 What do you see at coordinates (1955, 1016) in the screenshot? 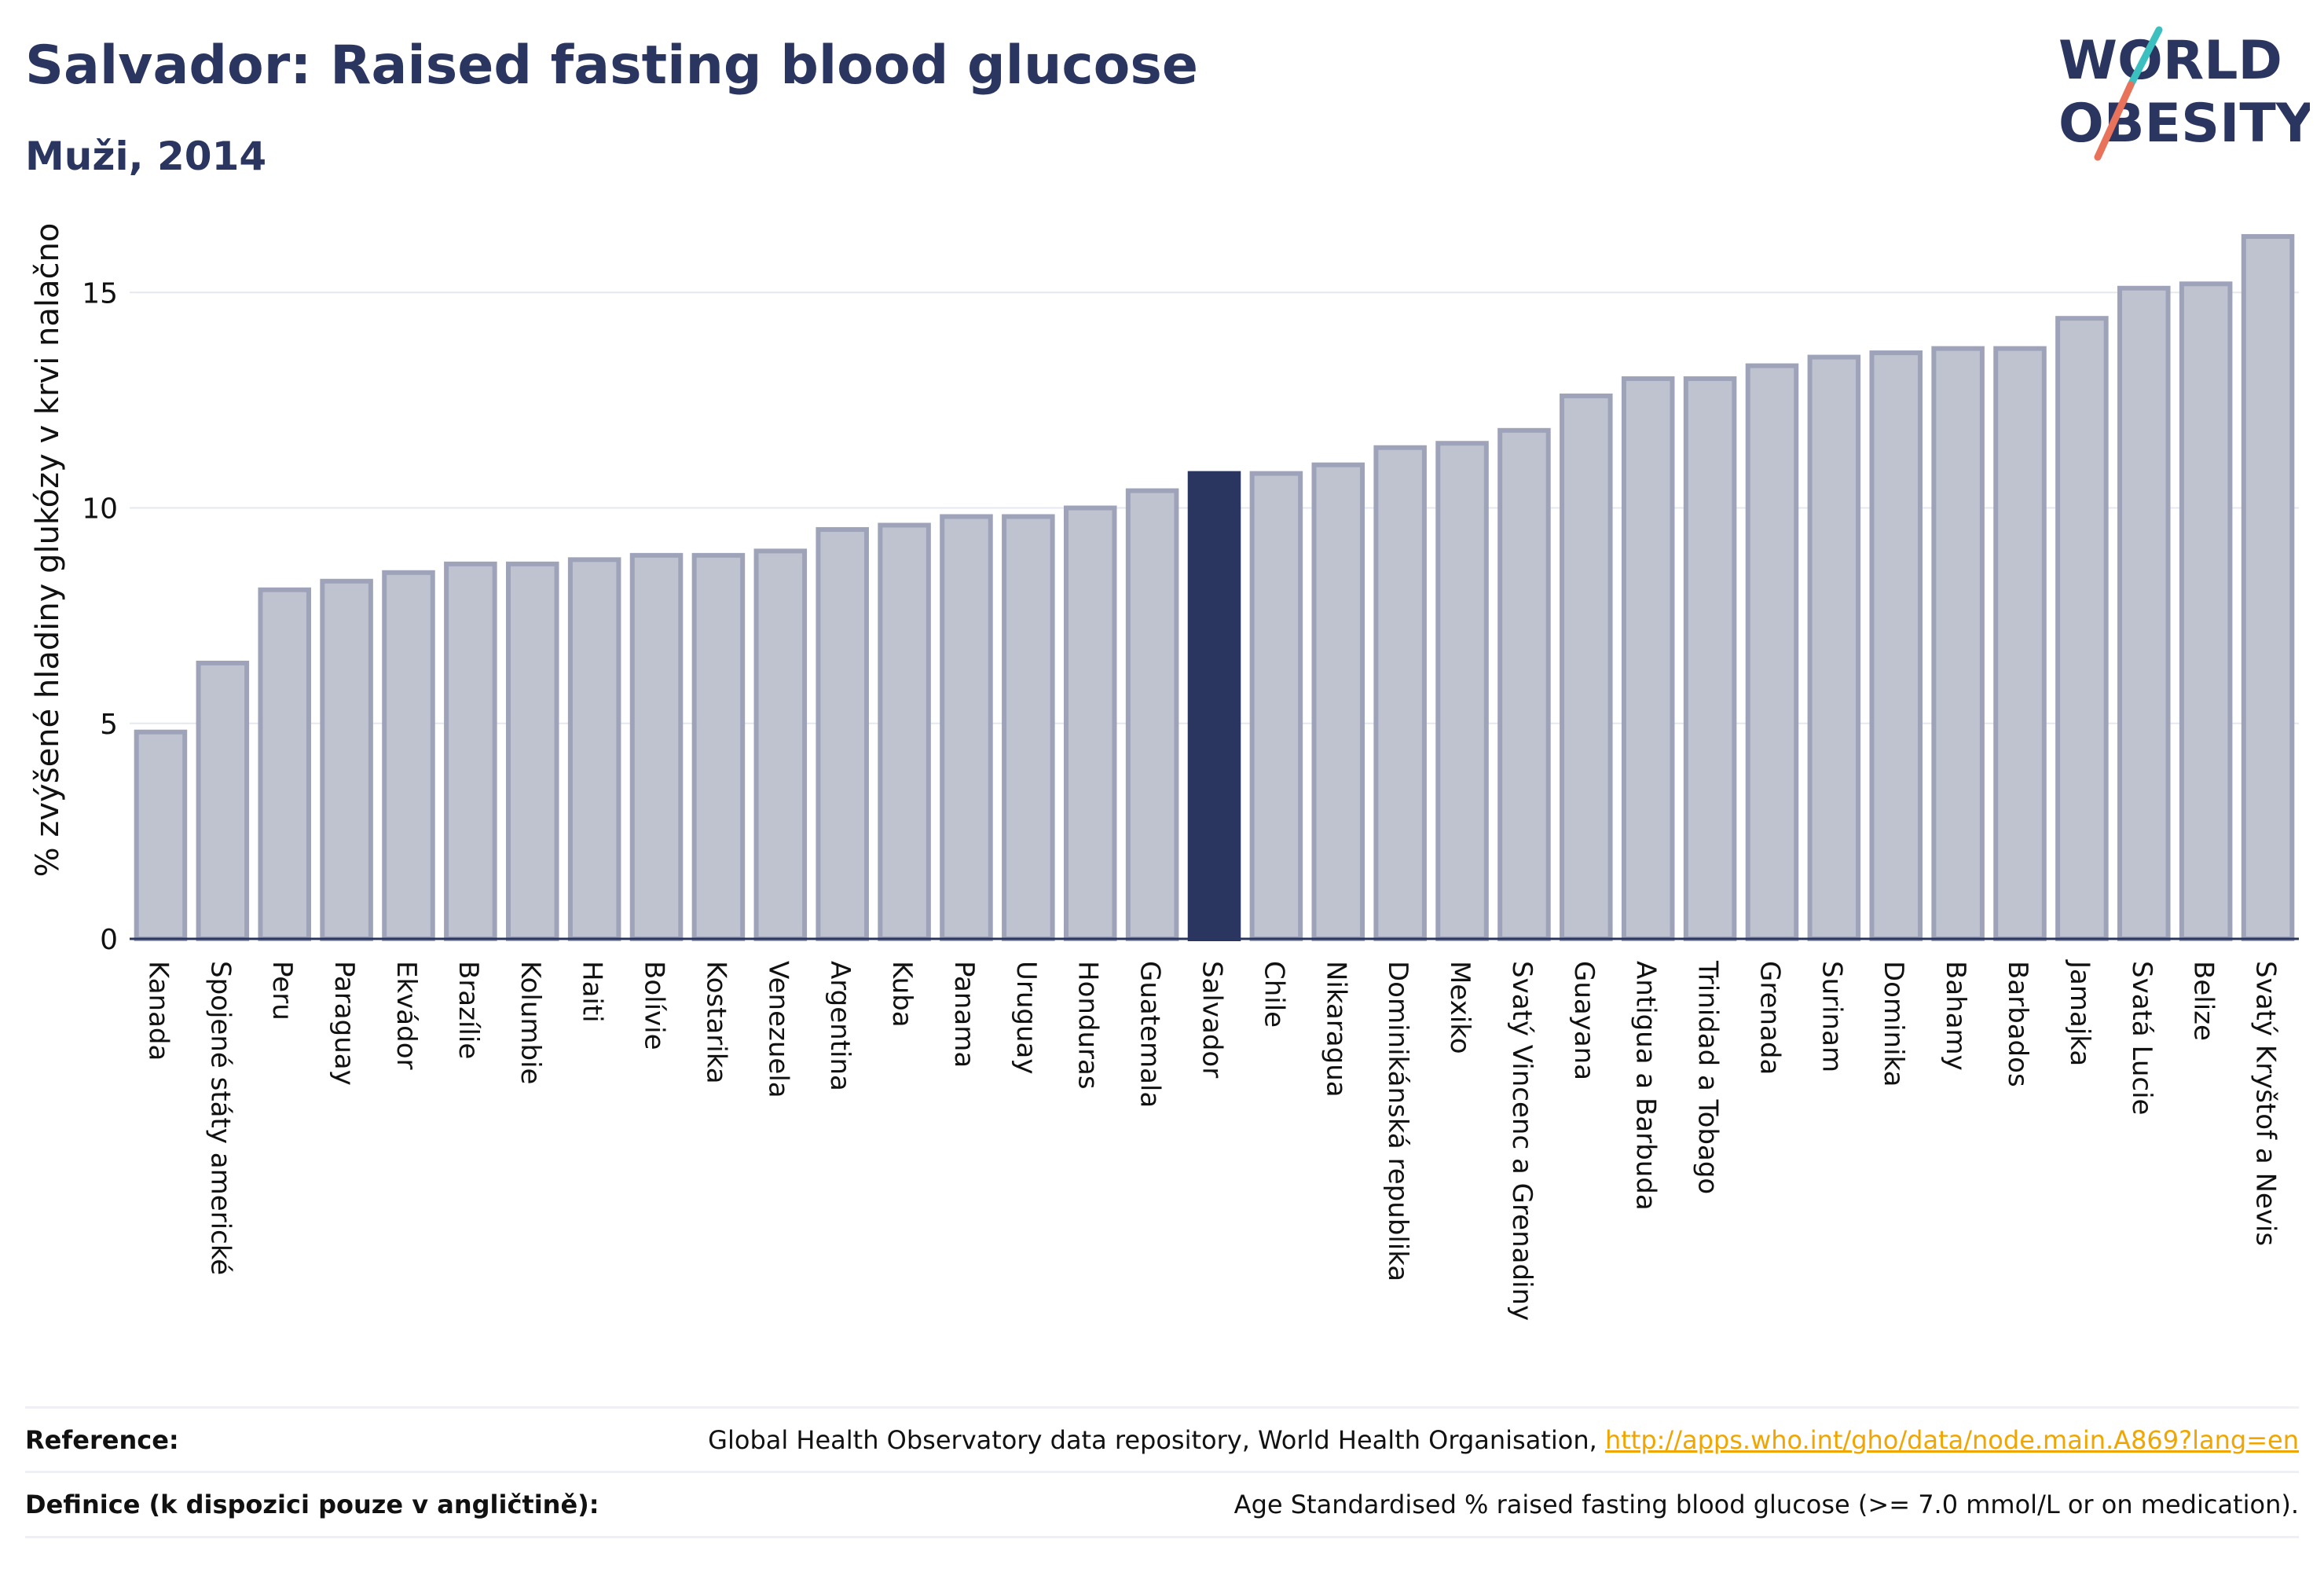
I see `x-tick-label: Bahamy` at bounding box center [1955, 1016].